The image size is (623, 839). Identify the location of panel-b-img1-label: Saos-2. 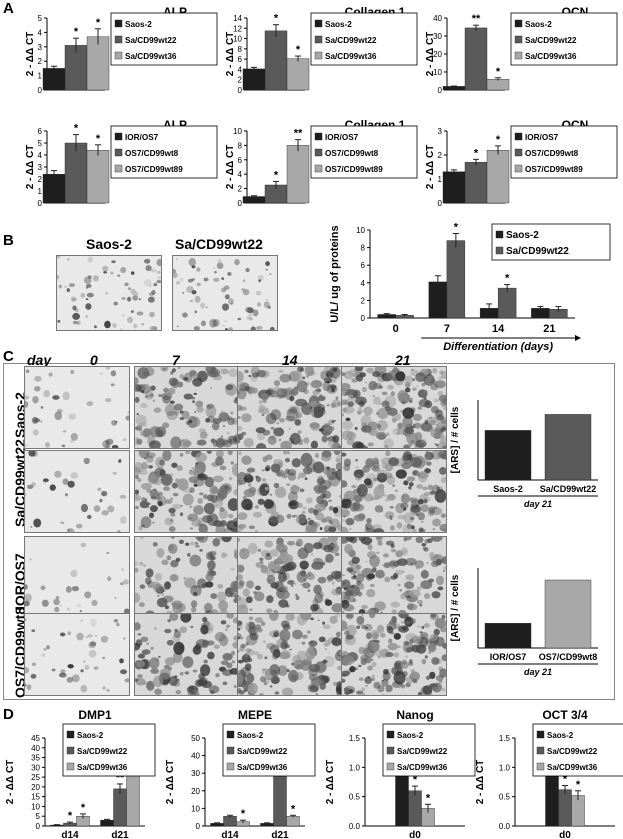
(109, 244).